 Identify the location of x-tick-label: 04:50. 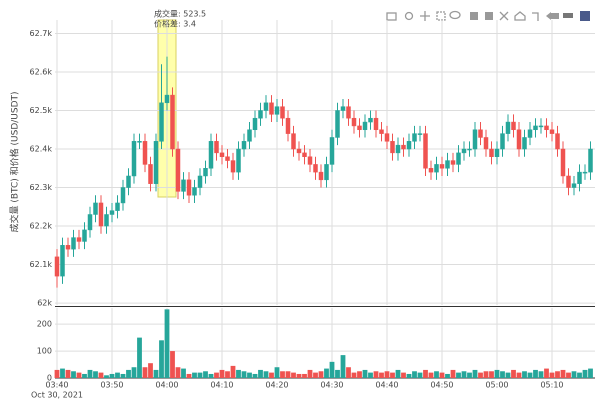
(441, 385).